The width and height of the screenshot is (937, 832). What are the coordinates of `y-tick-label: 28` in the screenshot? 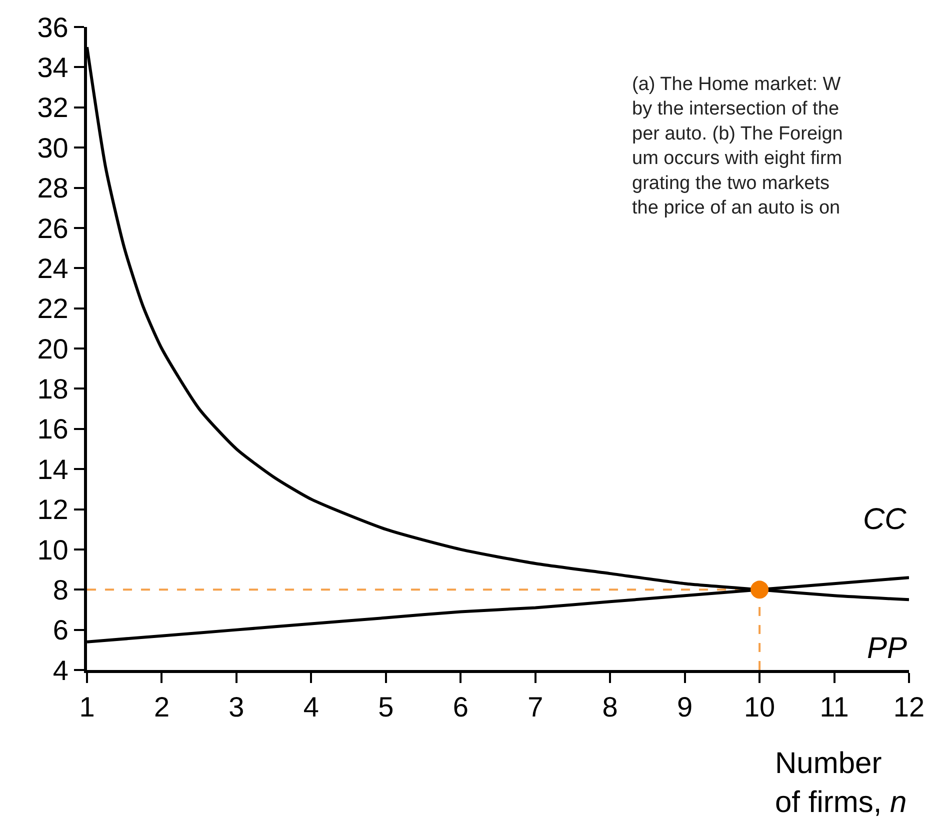 It's located at (52, 188).